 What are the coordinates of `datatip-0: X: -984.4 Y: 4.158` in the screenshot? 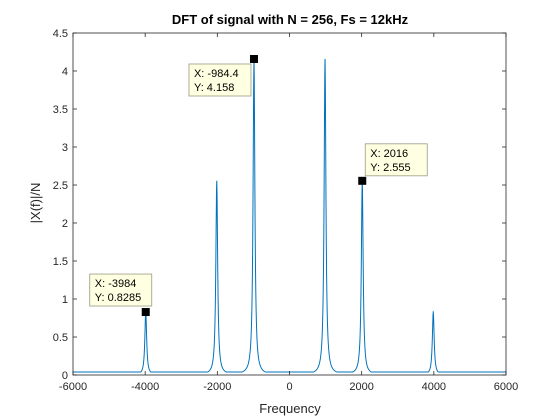 It's located at (223, 75).